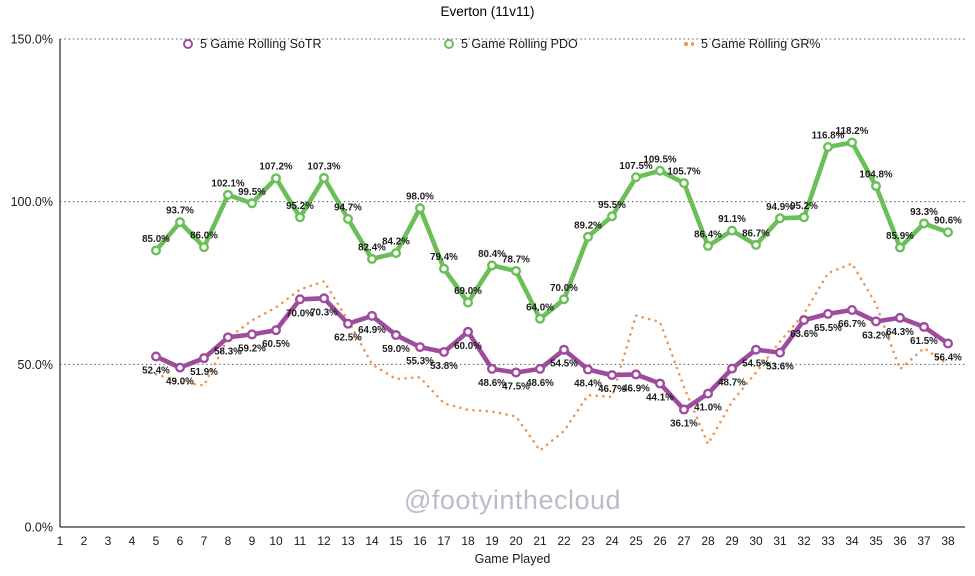 Image resolution: width=975 pixels, height=576 pixels. What do you see at coordinates (924, 541) in the screenshot?
I see `x-tick-label: 37` at bounding box center [924, 541].